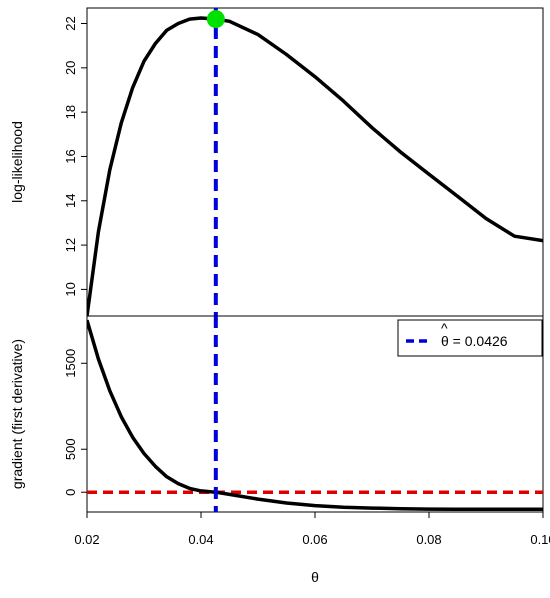 The width and height of the screenshot is (550, 598). I want to click on y-tick-label: 0, so click(70, 492).